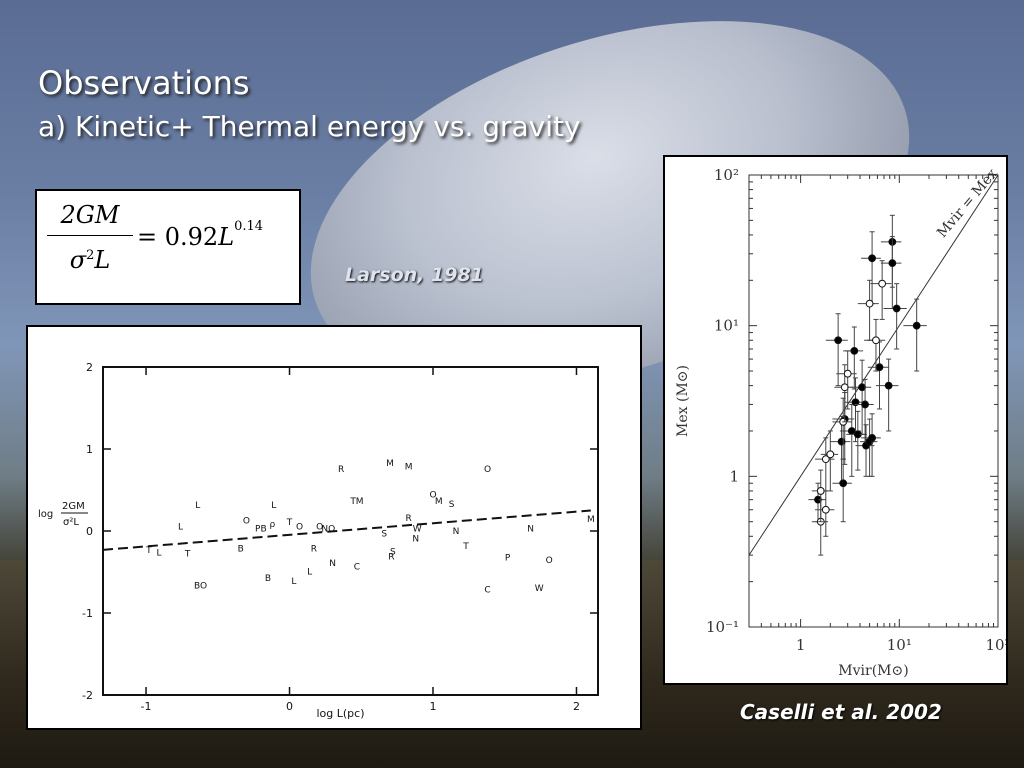 The width and height of the screenshot is (1024, 768). I want to click on y-tick-label: 0, so click(89, 531).